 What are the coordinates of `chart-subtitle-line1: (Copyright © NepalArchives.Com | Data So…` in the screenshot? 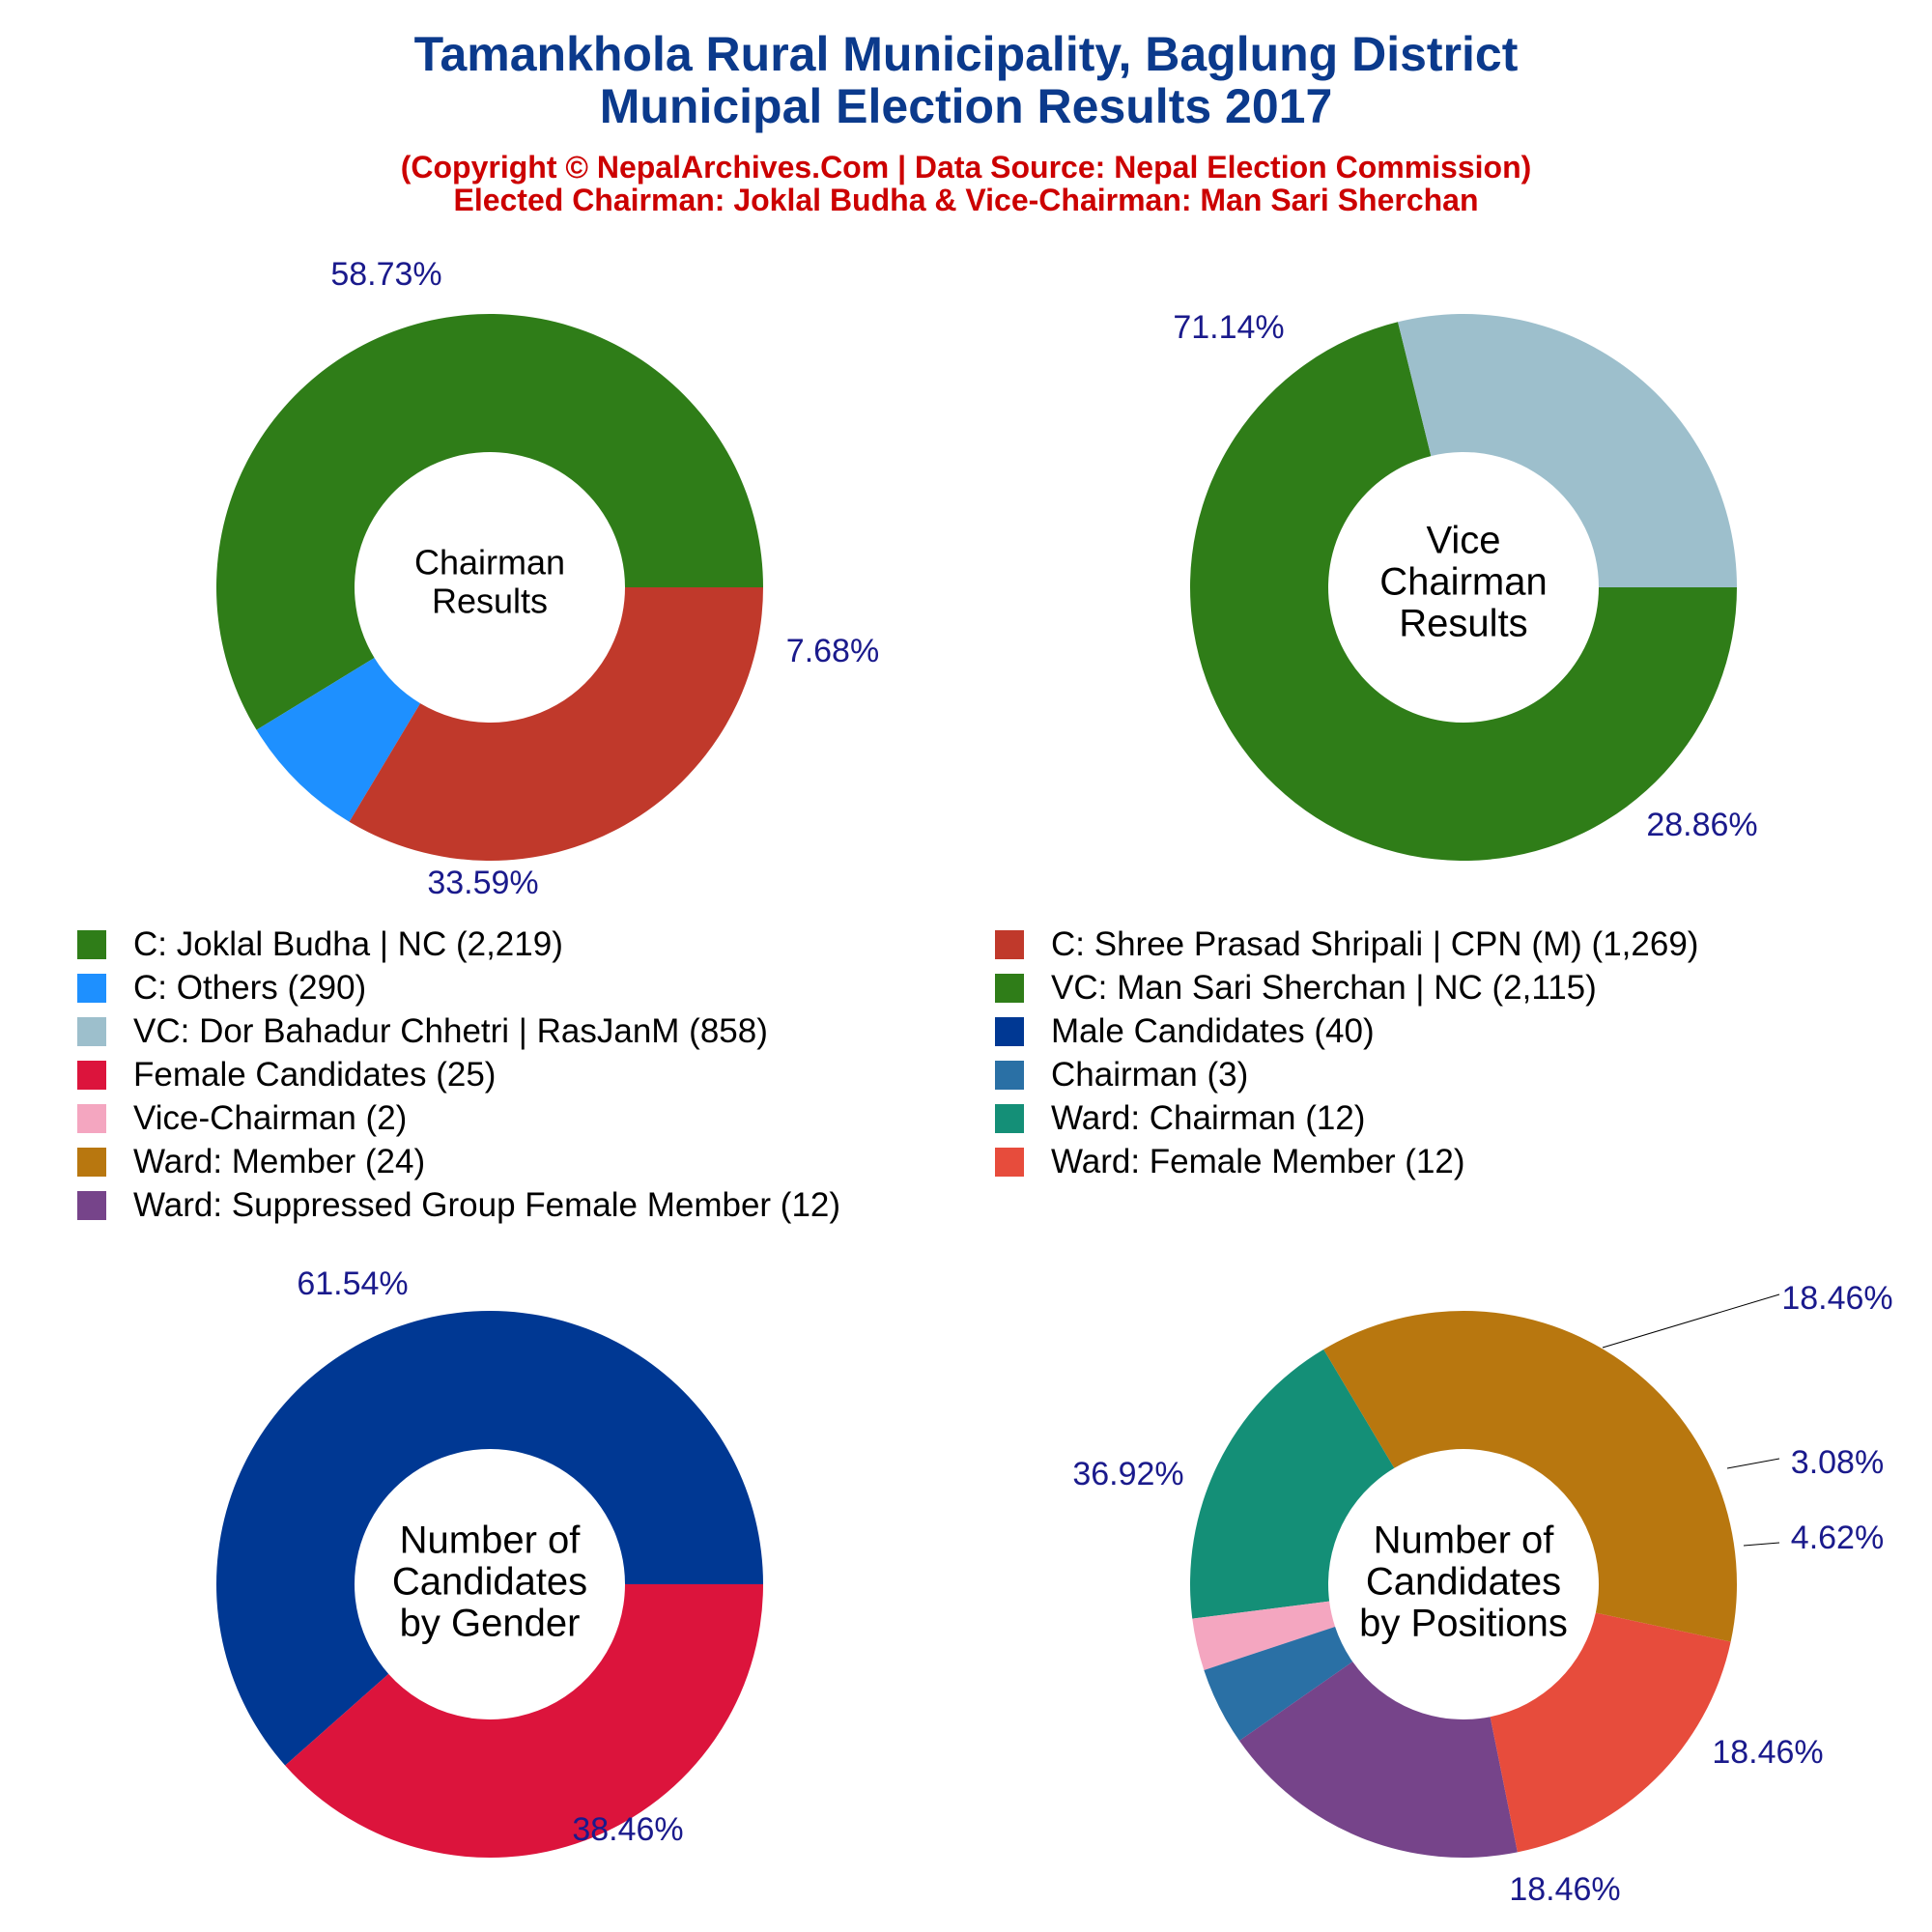 It's located at (966, 167).